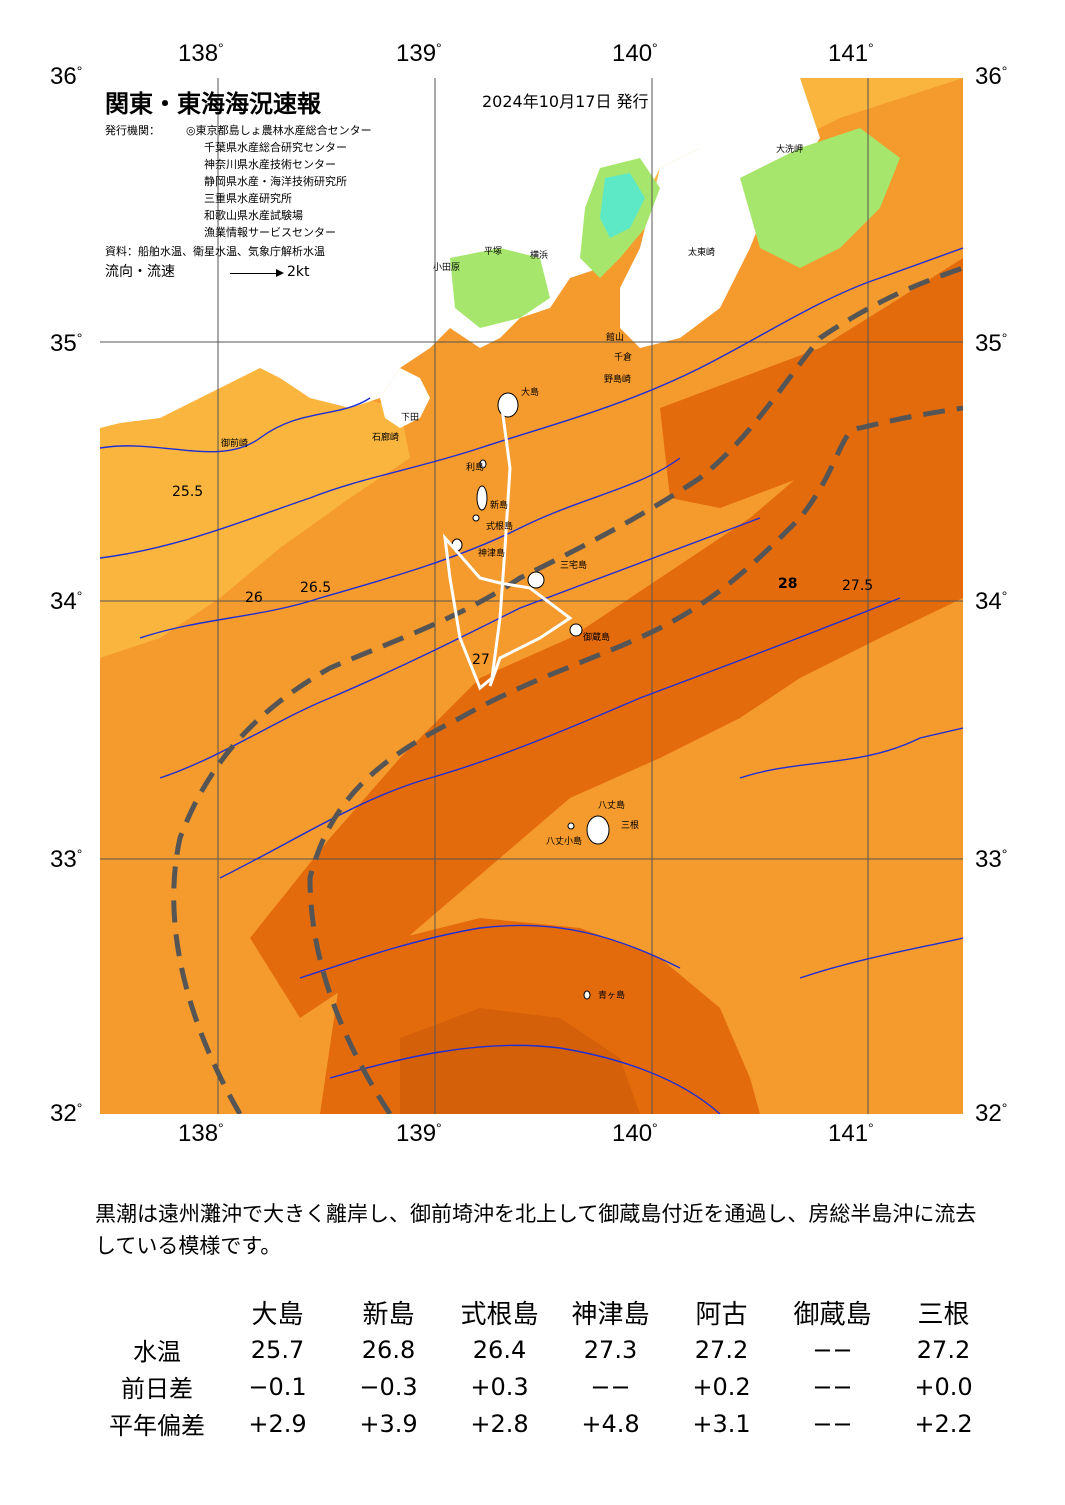 This screenshot has height=1505, width=1065. What do you see at coordinates (481, 660) in the screenshot?
I see `isotherm-label-27: 27` at bounding box center [481, 660].